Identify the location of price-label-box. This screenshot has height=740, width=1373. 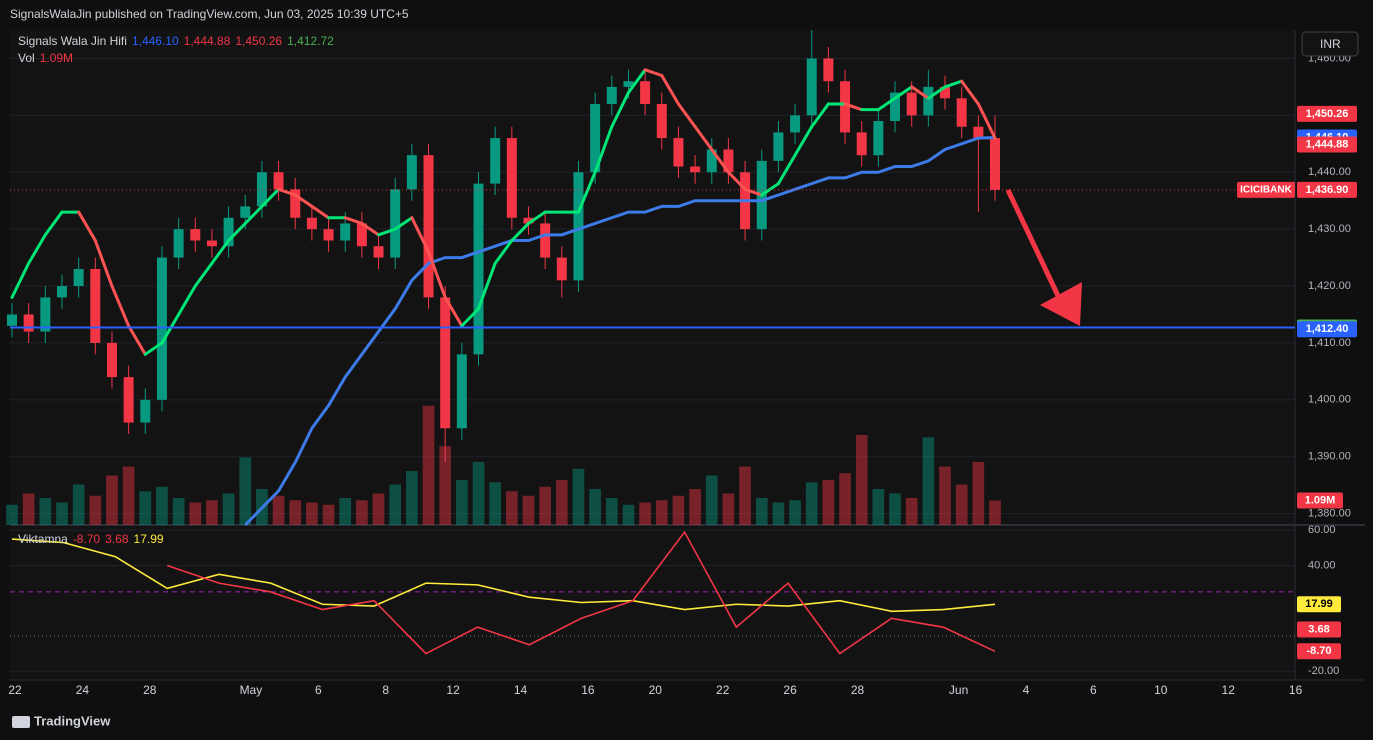
(1327, 329).